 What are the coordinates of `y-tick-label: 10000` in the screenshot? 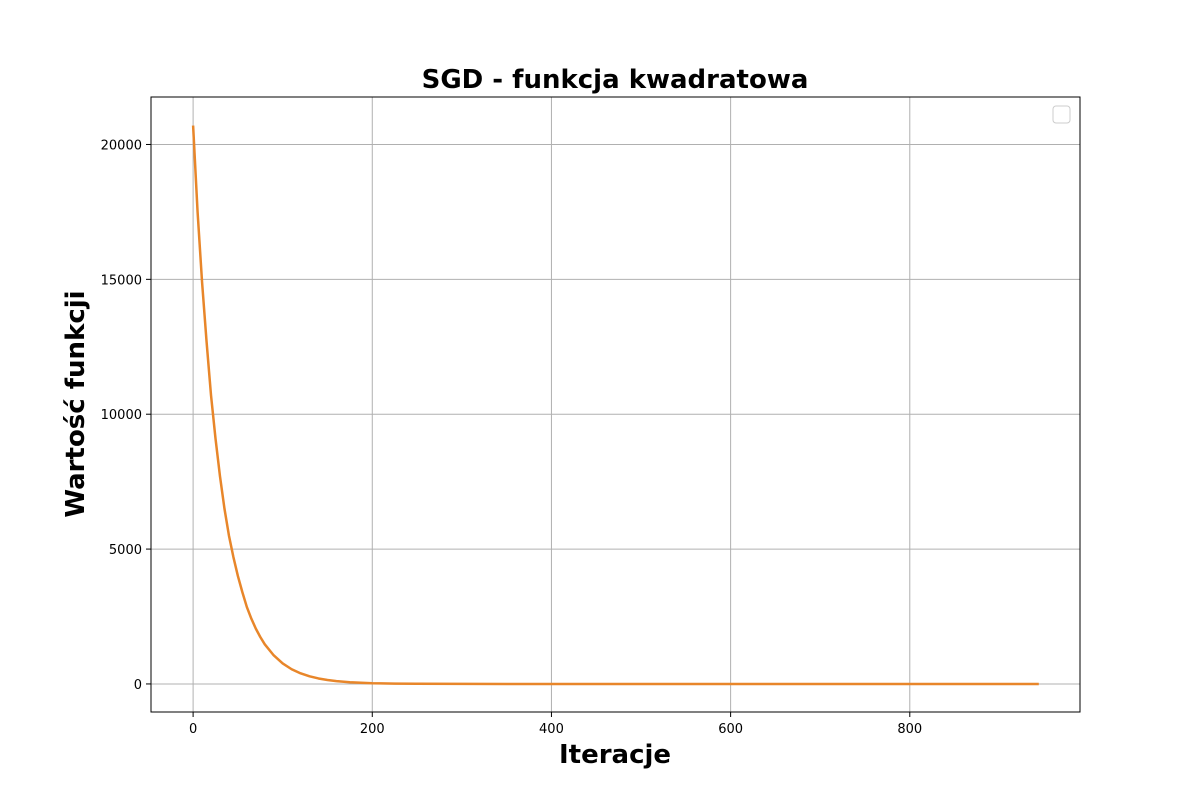 It's located at (121, 415).